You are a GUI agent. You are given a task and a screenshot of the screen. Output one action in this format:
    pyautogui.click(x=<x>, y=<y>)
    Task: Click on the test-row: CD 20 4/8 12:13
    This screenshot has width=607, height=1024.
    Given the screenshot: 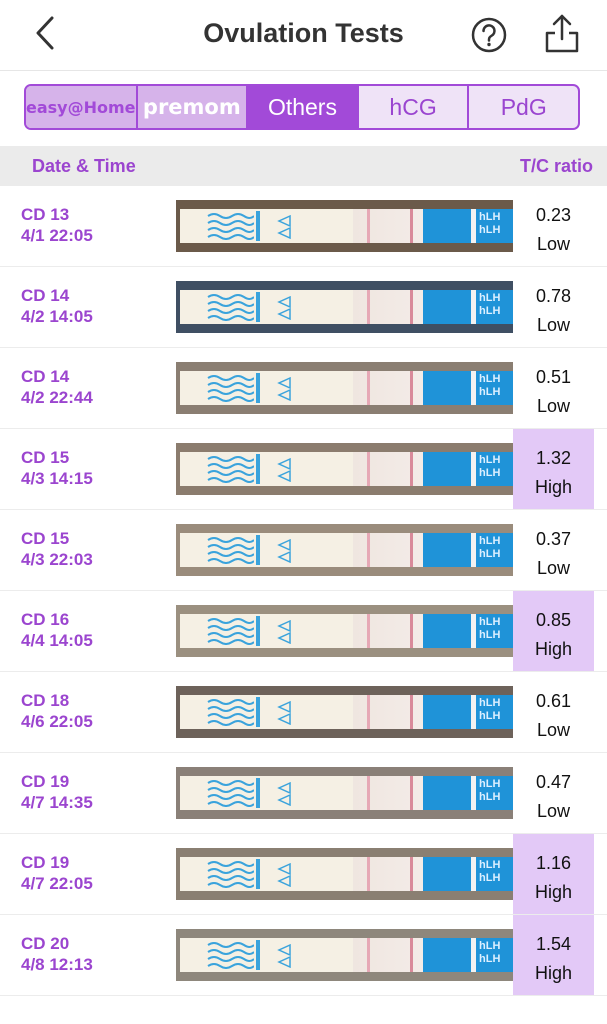 What is the action you would take?
    pyautogui.click(x=303, y=955)
    